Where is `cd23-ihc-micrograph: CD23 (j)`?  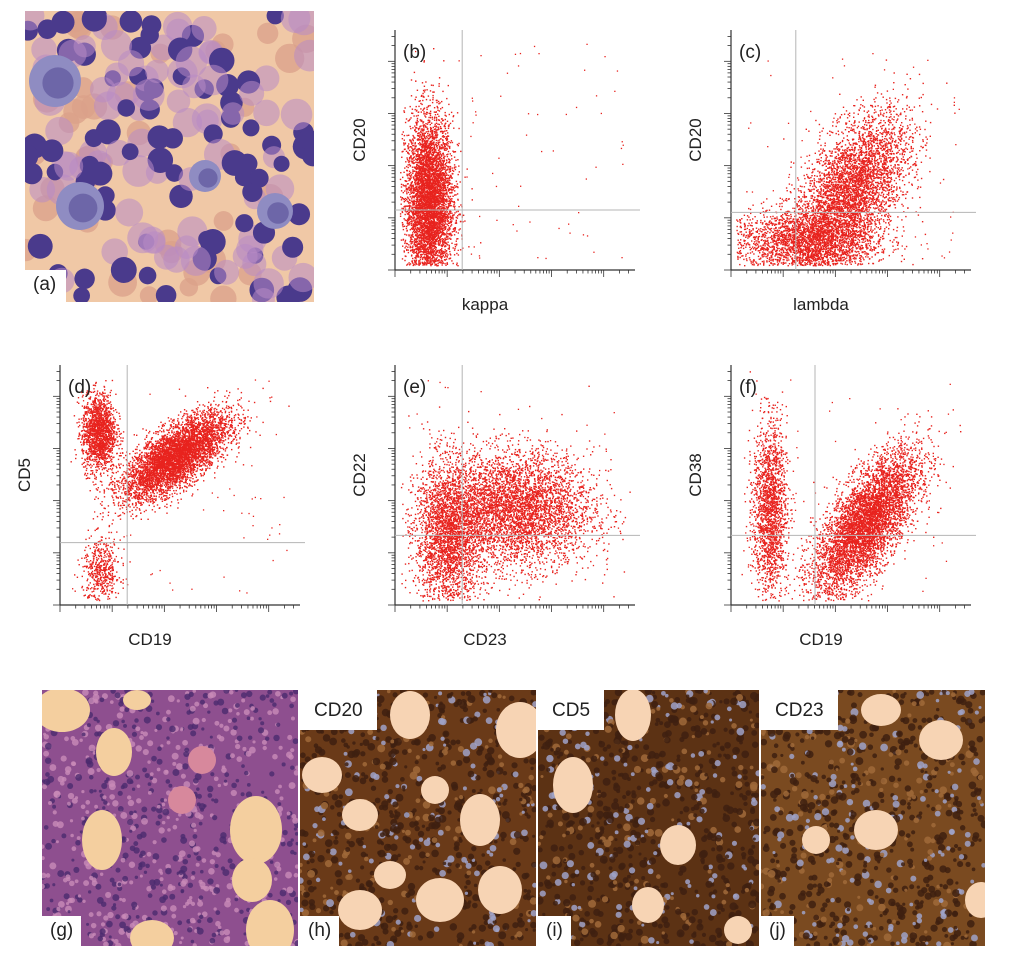 cd23-ihc-micrograph: CD23 (j) is located at coordinates (873, 818).